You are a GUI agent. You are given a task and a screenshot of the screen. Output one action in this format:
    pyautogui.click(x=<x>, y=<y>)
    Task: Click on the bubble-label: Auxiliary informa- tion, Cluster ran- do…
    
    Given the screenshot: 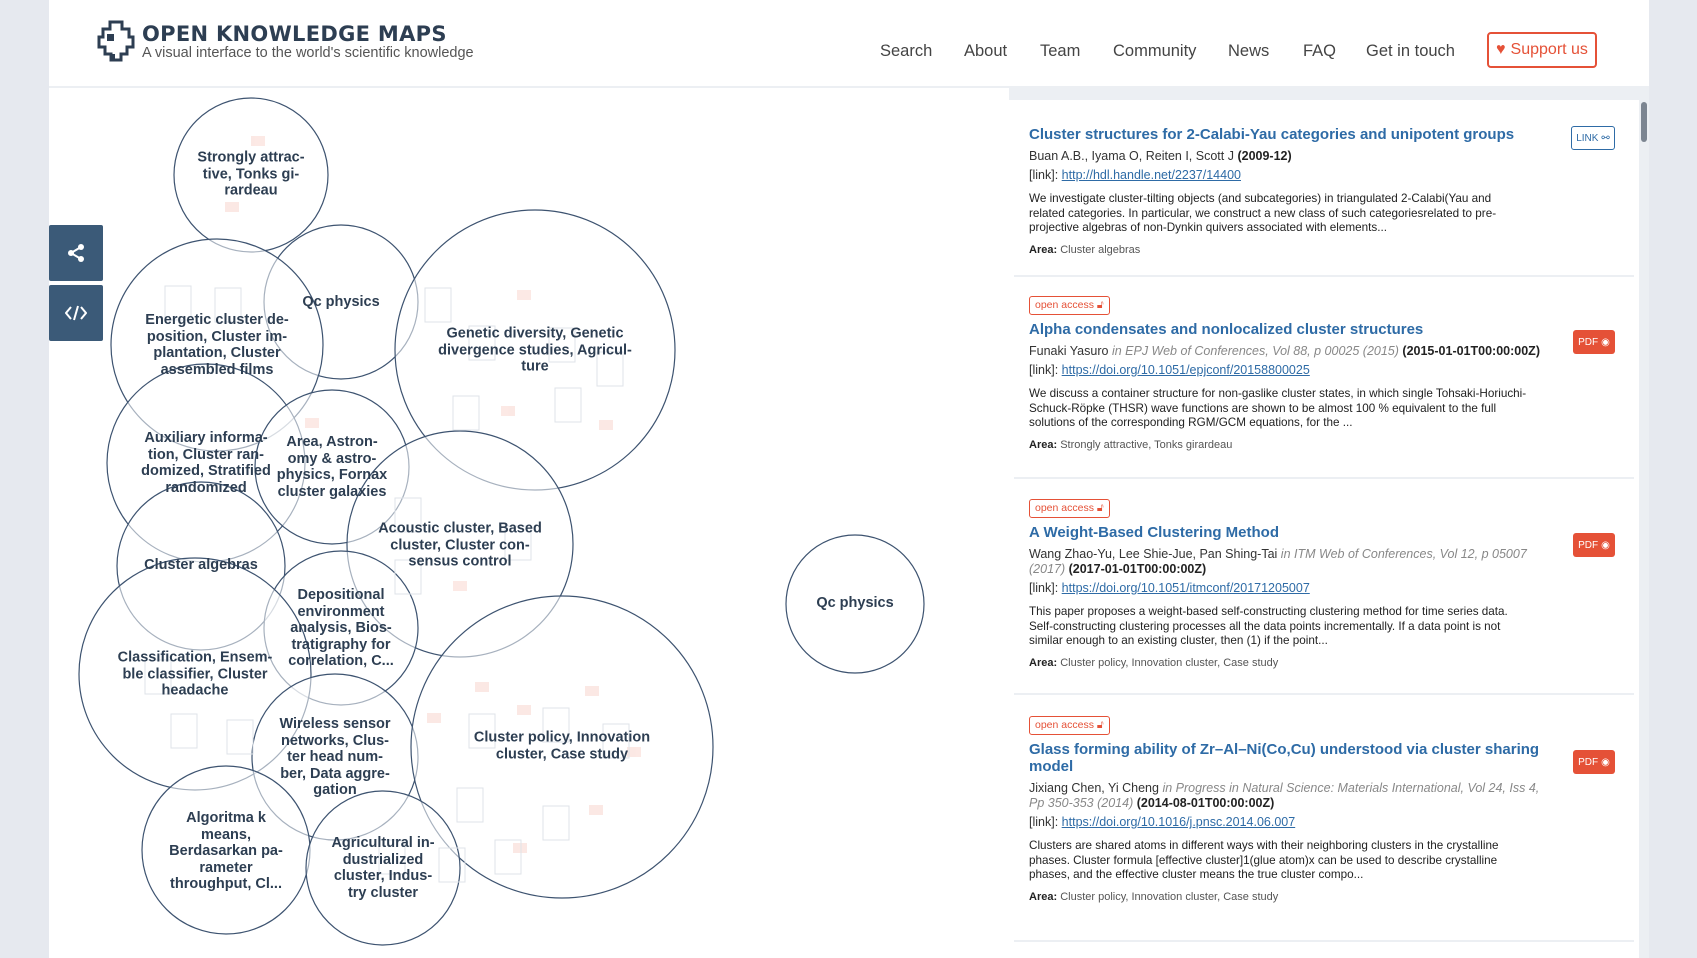 What is the action you would take?
    pyautogui.click(x=206, y=463)
    